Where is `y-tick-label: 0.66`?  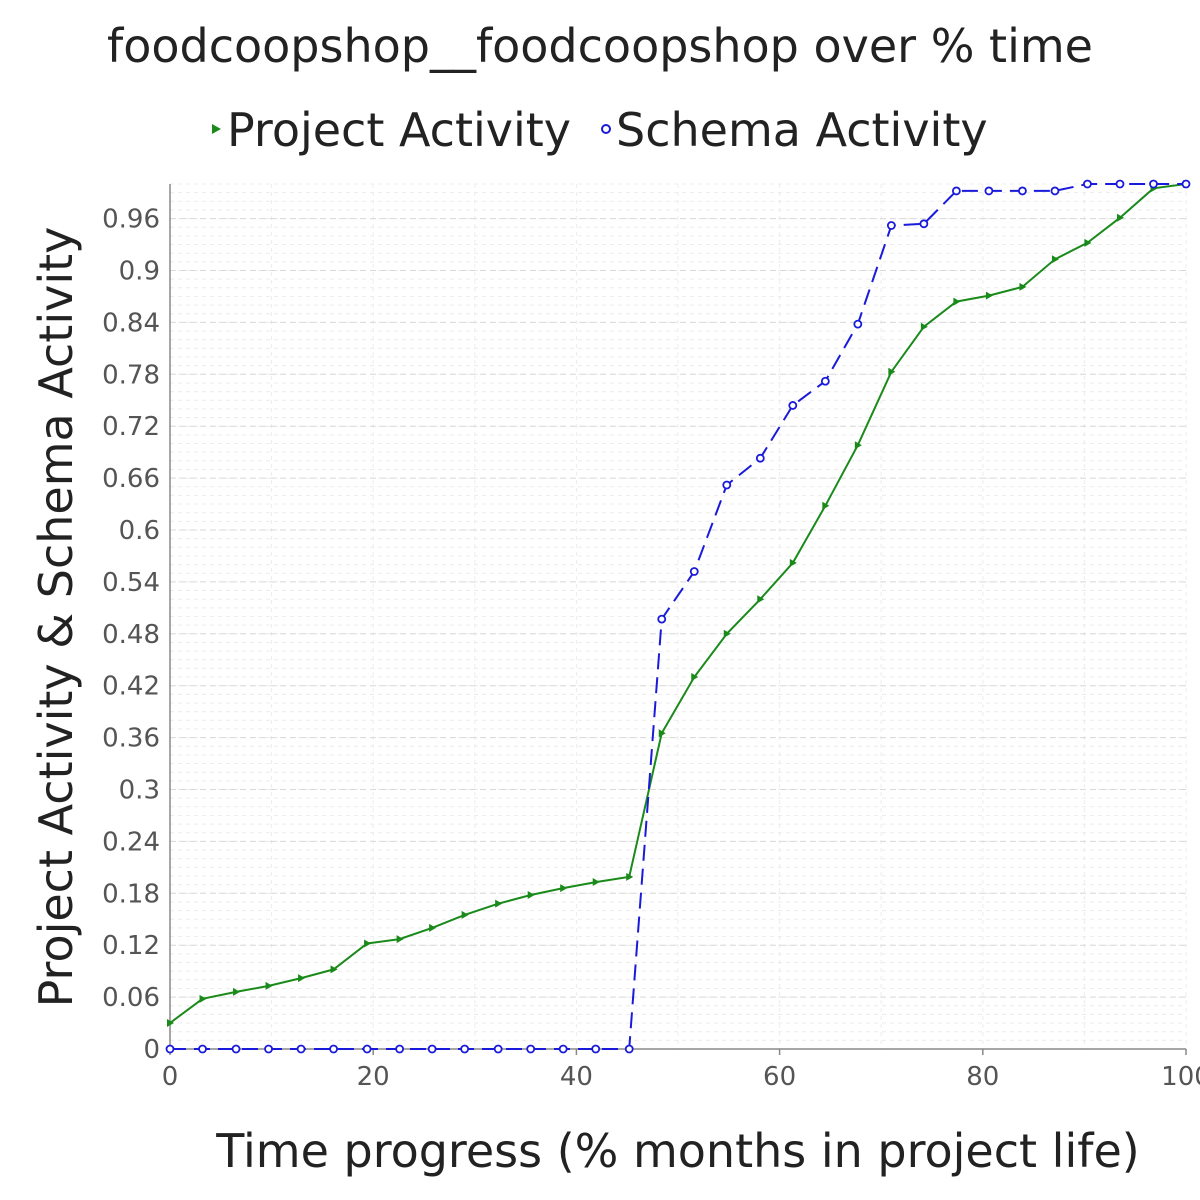 y-tick-label: 0.66 is located at coordinates (131, 479).